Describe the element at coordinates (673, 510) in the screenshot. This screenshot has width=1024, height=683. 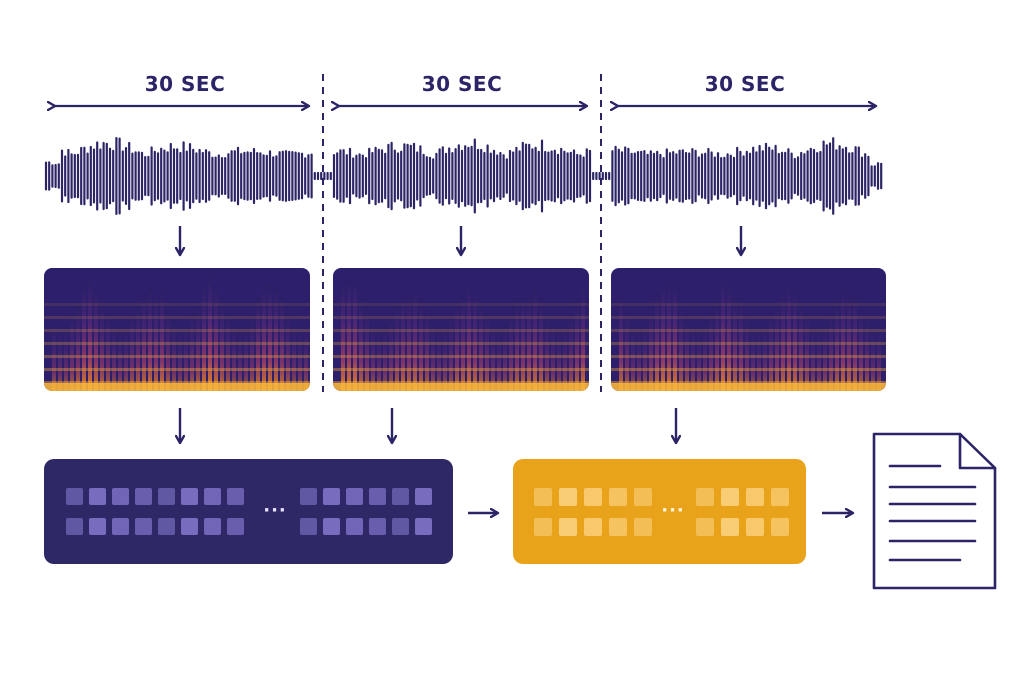
I see `decoder-ellipsis: ···` at that location.